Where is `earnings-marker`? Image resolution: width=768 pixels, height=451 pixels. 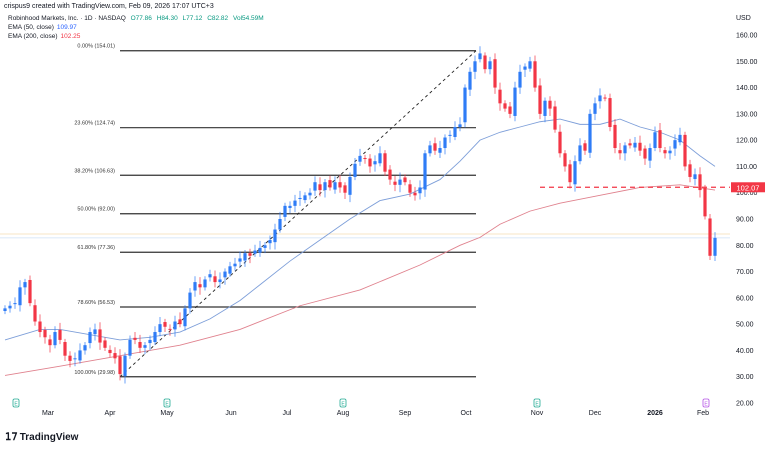
earnings-marker is located at coordinates (537, 403).